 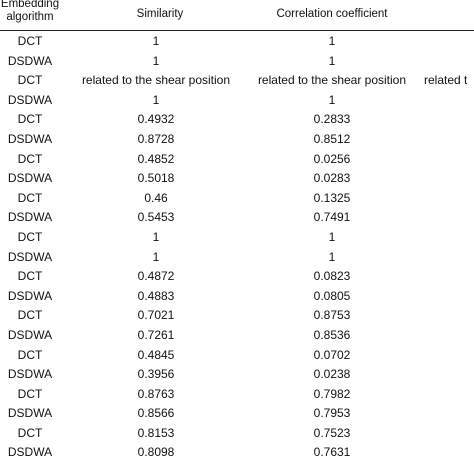 What do you see at coordinates (332, 374) in the screenshot?
I see `correlation-cell: 0.0238` at bounding box center [332, 374].